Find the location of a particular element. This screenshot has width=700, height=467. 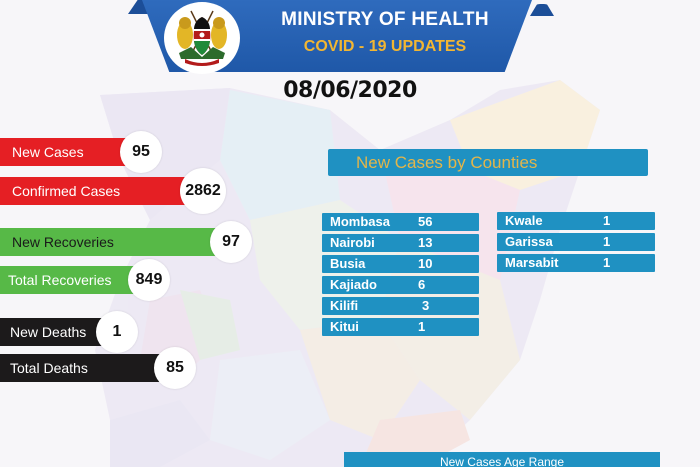

county-row: Kwale 1 is located at coordinates (576, 221).